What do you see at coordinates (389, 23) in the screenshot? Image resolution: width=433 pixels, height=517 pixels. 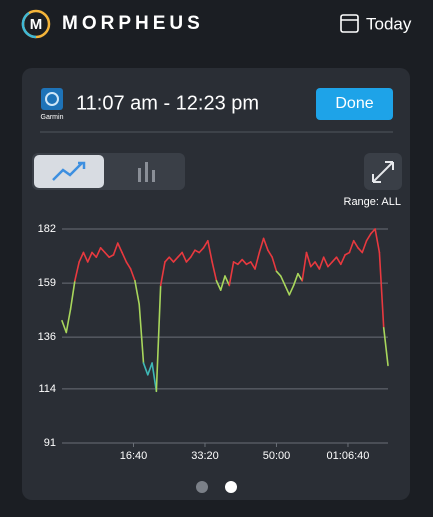 I see `today-button: Today` at bounding box center [389, 23].